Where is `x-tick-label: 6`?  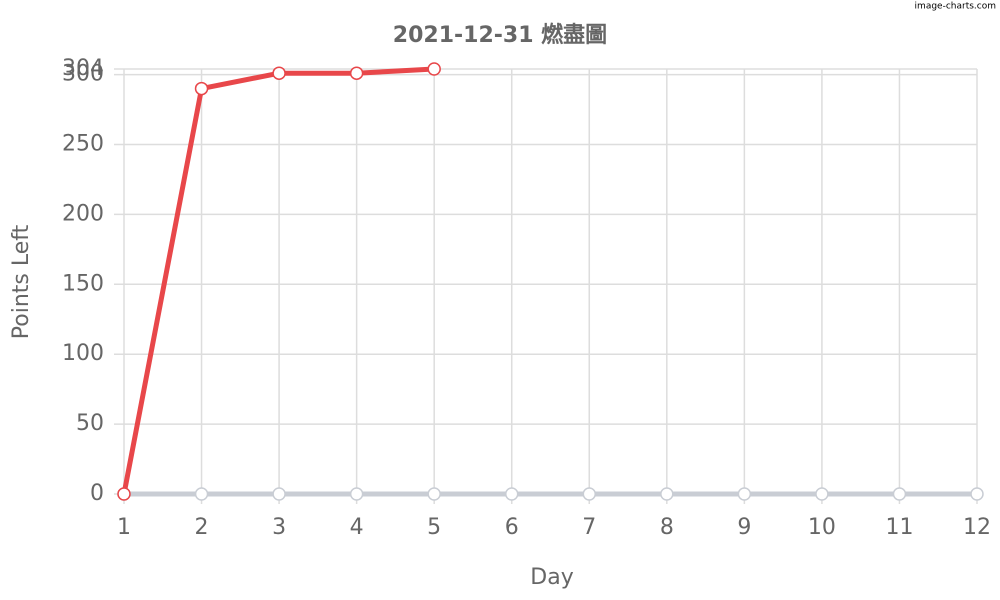
x-tick-label: 6 is located at coordinates (512, 527).